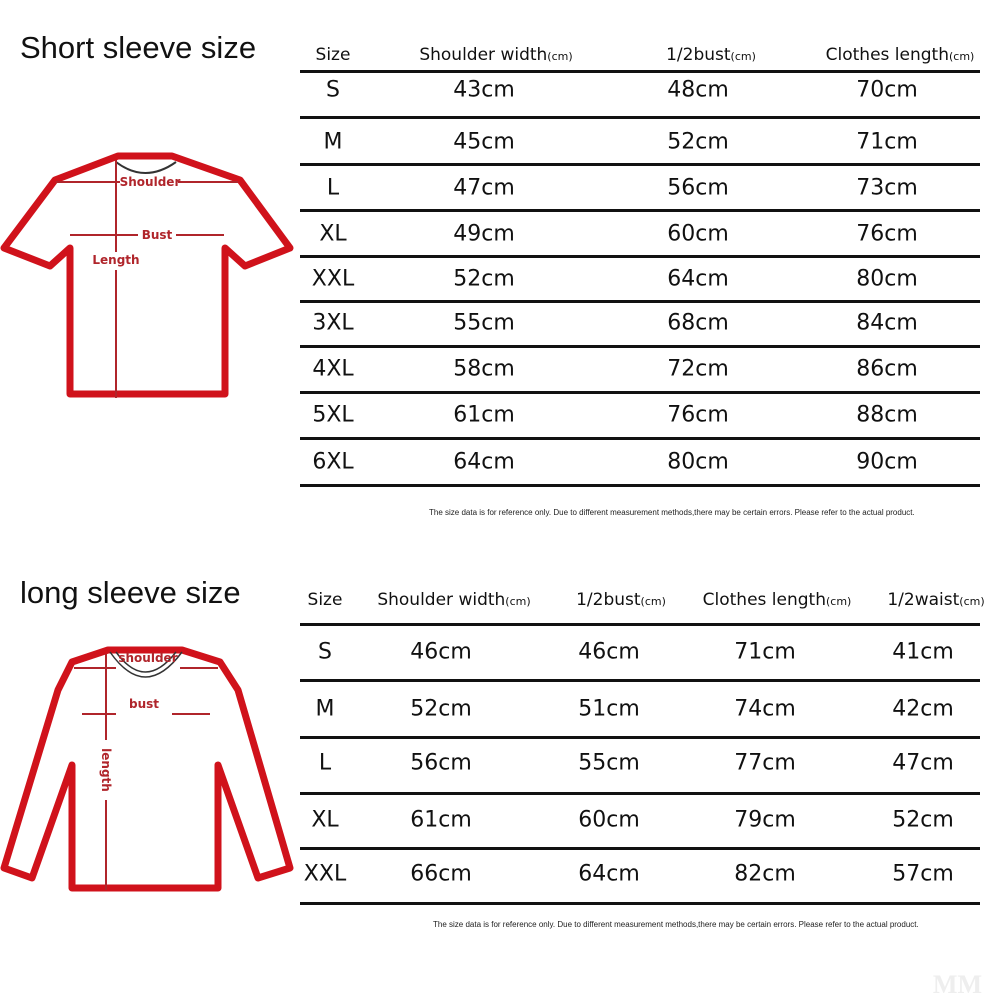 The image size is (1000, 1000). Describe the element at coordinates (936, 600) in the screenshot. I see `header-waist: 1/2waist(cm)` at that location.